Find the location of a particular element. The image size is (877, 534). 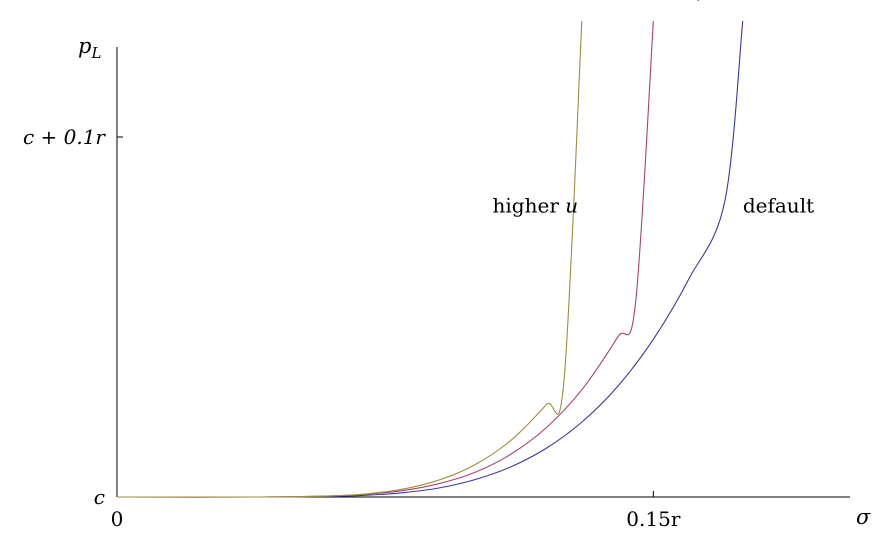

y-tick-label: c + 0.1r is located at coordinates (64, 137).